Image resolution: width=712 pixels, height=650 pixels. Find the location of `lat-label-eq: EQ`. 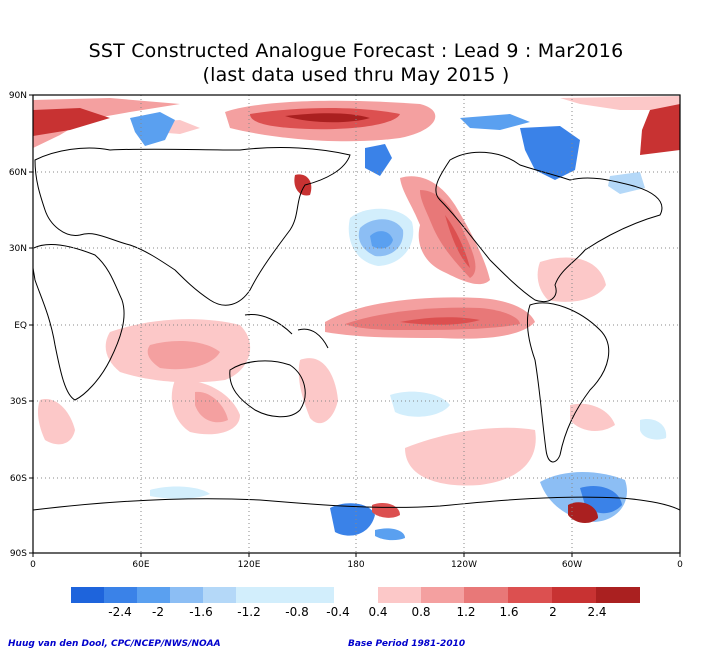

lat-label-eq: EQ is located at coordinates (20, 326).